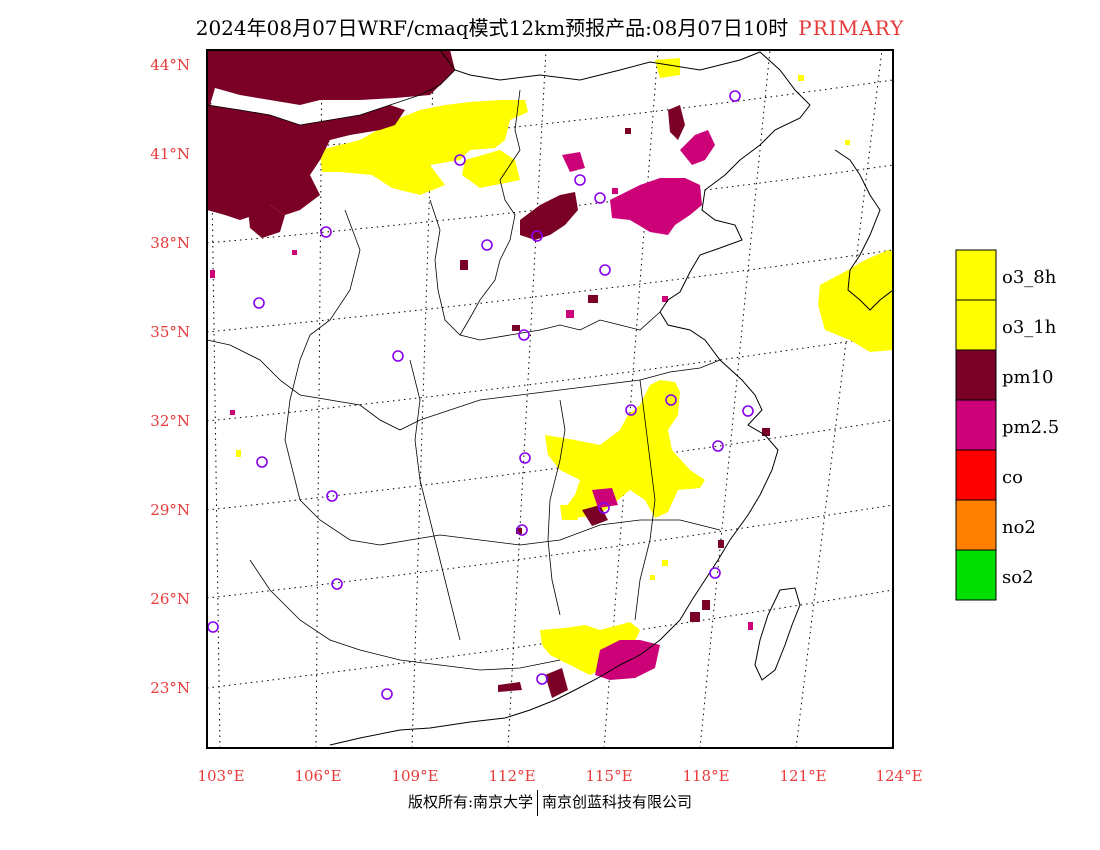 The width and height of the screenshot is (1100, 850). What do you see at coordinates (527, 399) in the screenshot?
I see `meridian-112e` at bounding box center [527, 399].